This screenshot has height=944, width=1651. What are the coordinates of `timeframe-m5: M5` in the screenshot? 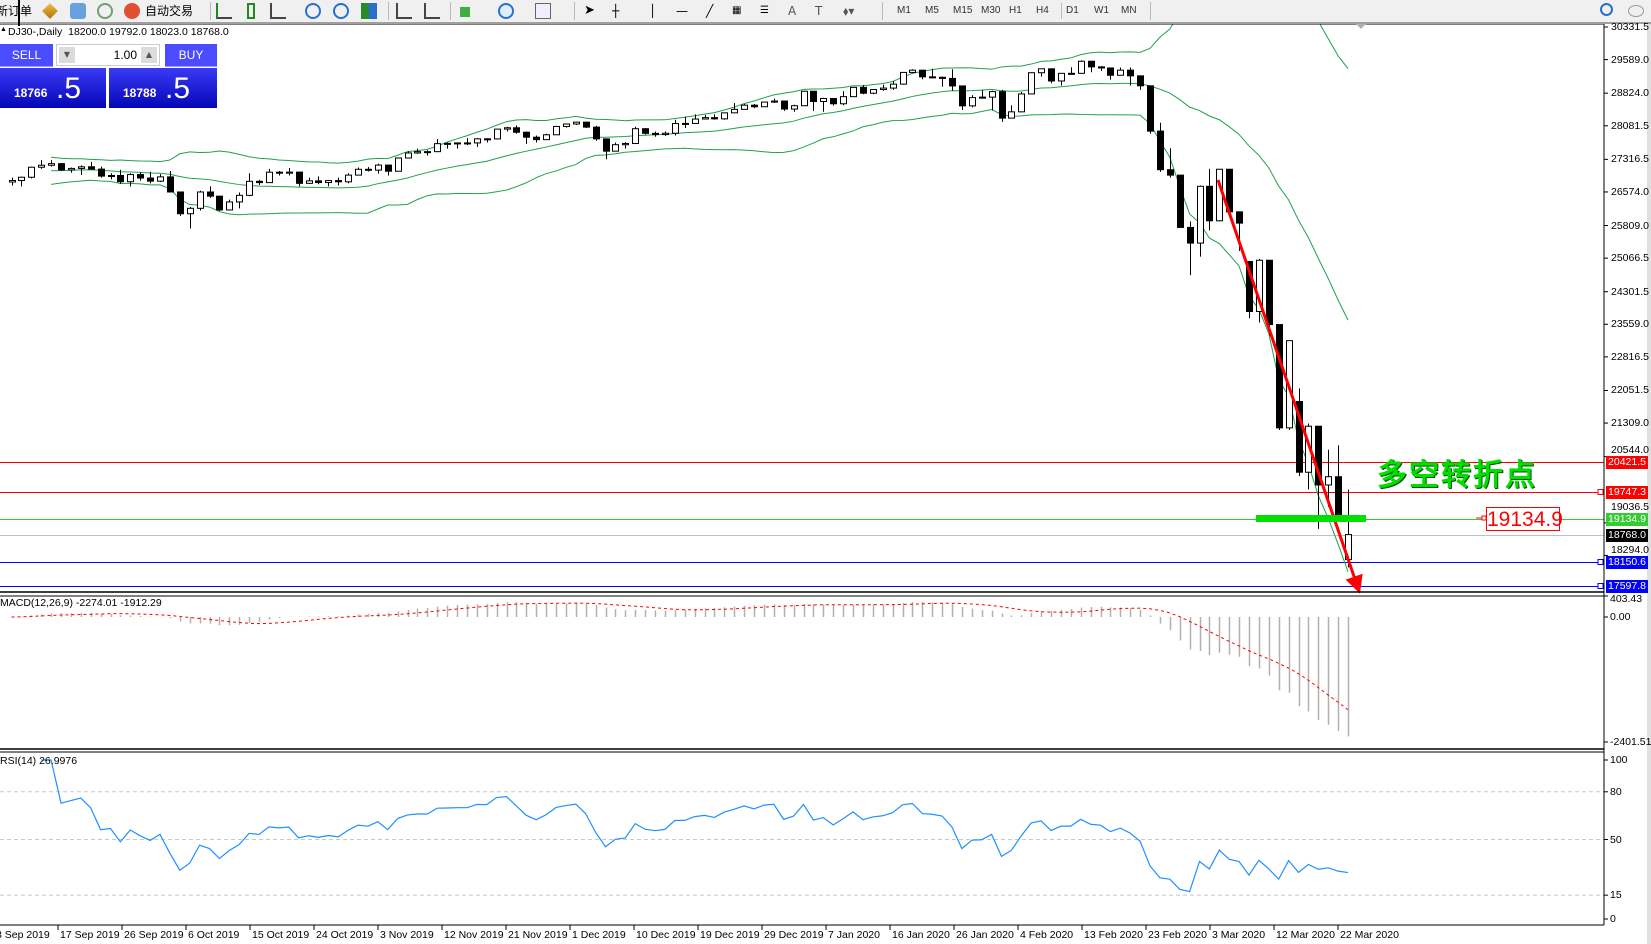 It's located at (932, 10).